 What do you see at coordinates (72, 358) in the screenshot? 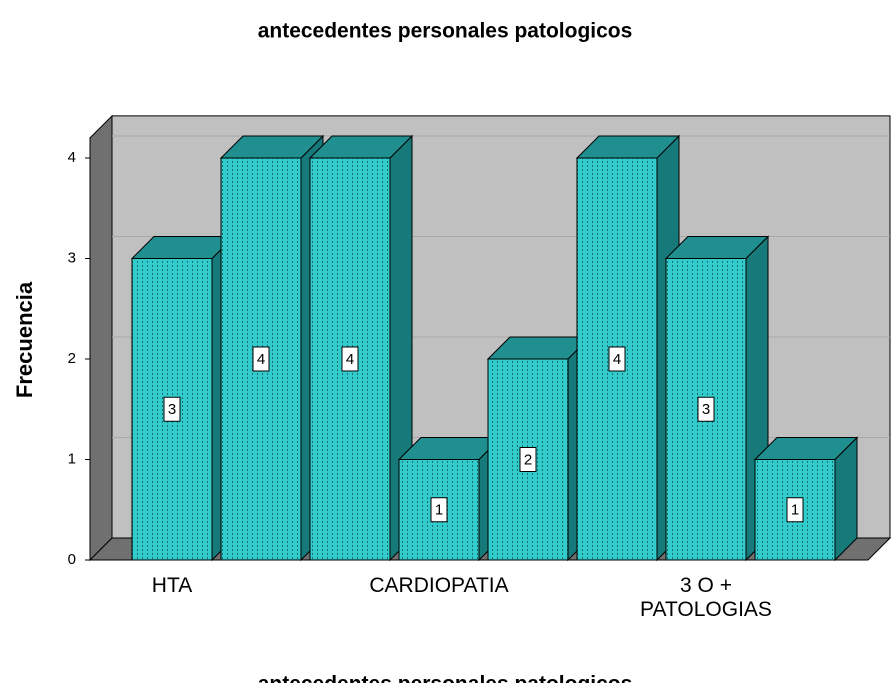
I see `y-tick-label: 2` at bounding box center [72, 358].